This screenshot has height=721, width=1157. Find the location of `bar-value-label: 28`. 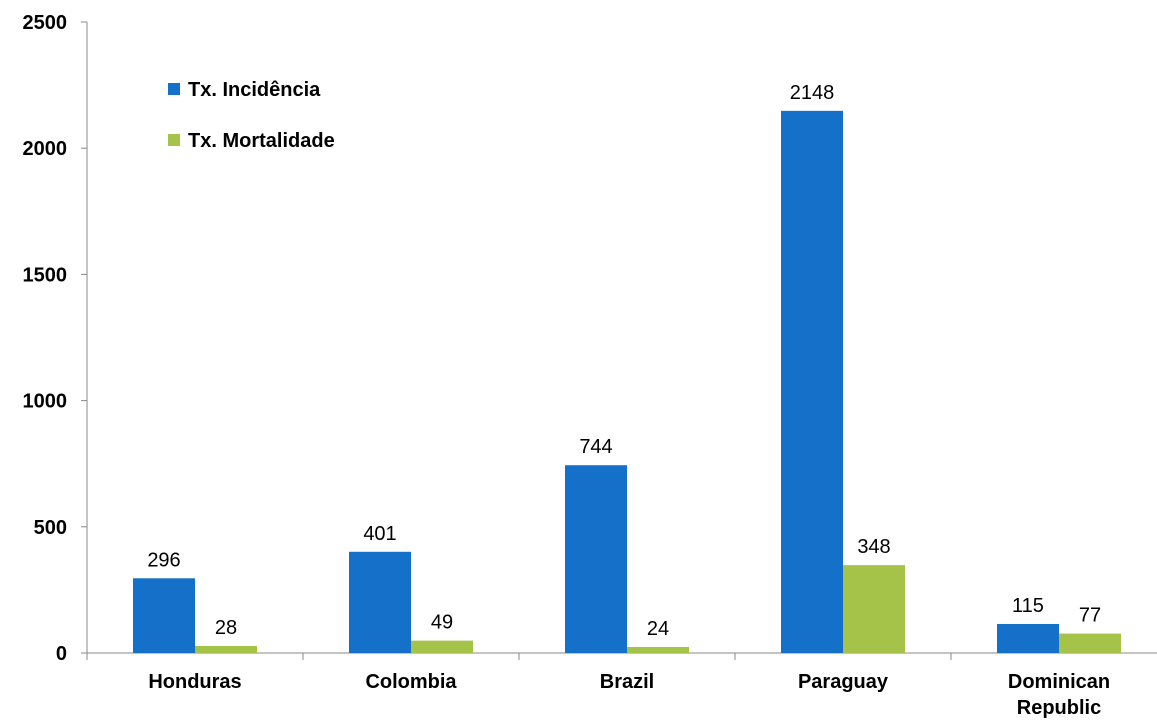

bar-value-label: 28 is located at coordinates (226, 628).